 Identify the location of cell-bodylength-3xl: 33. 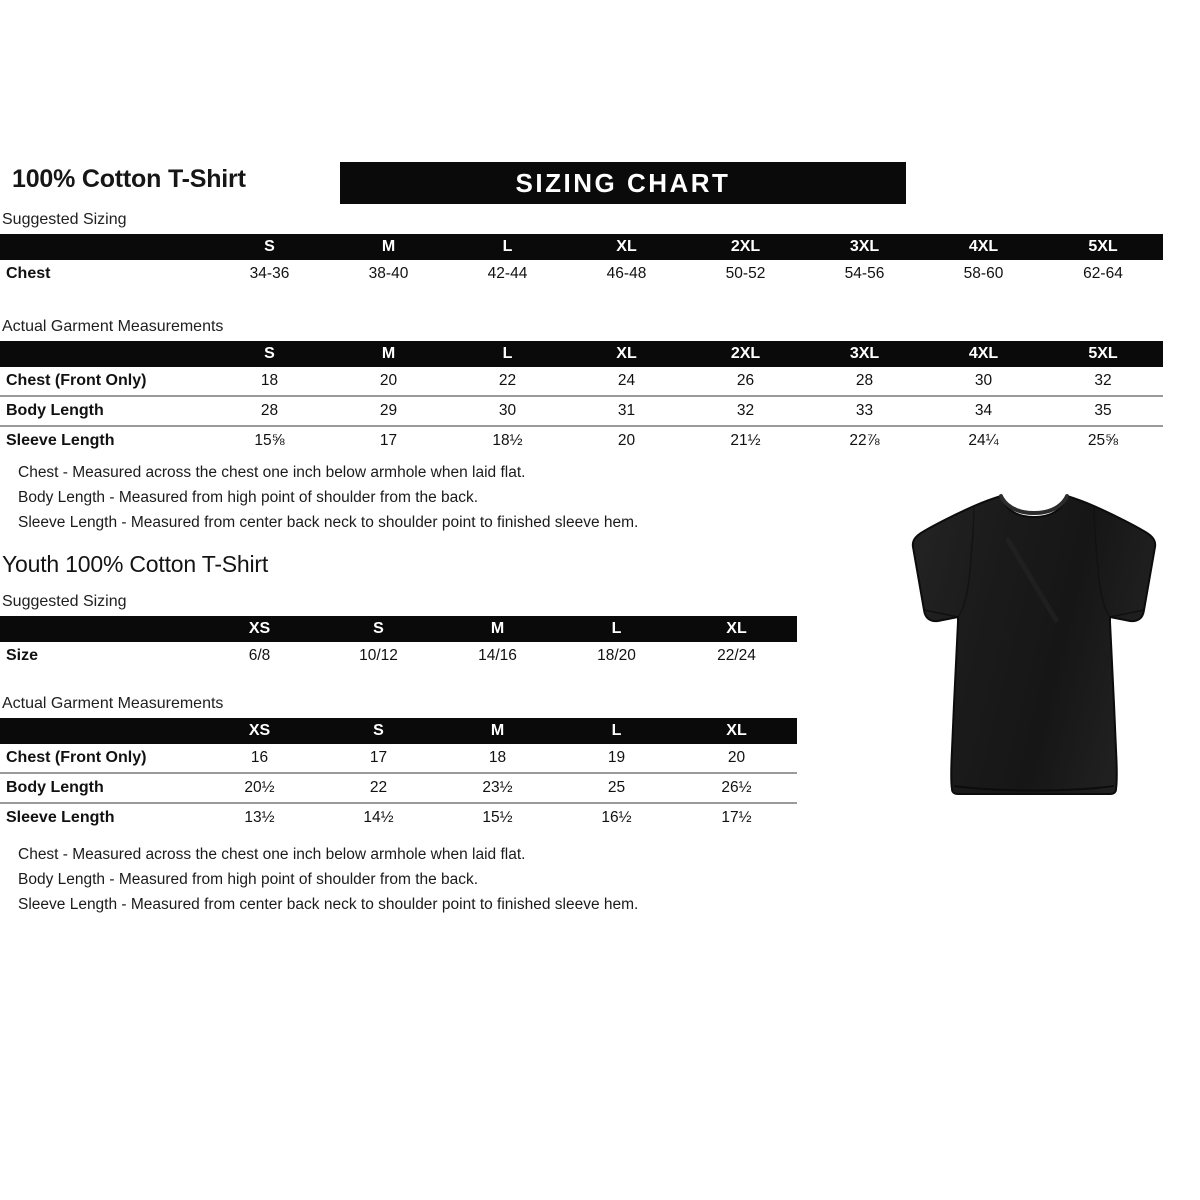
(864, 410).